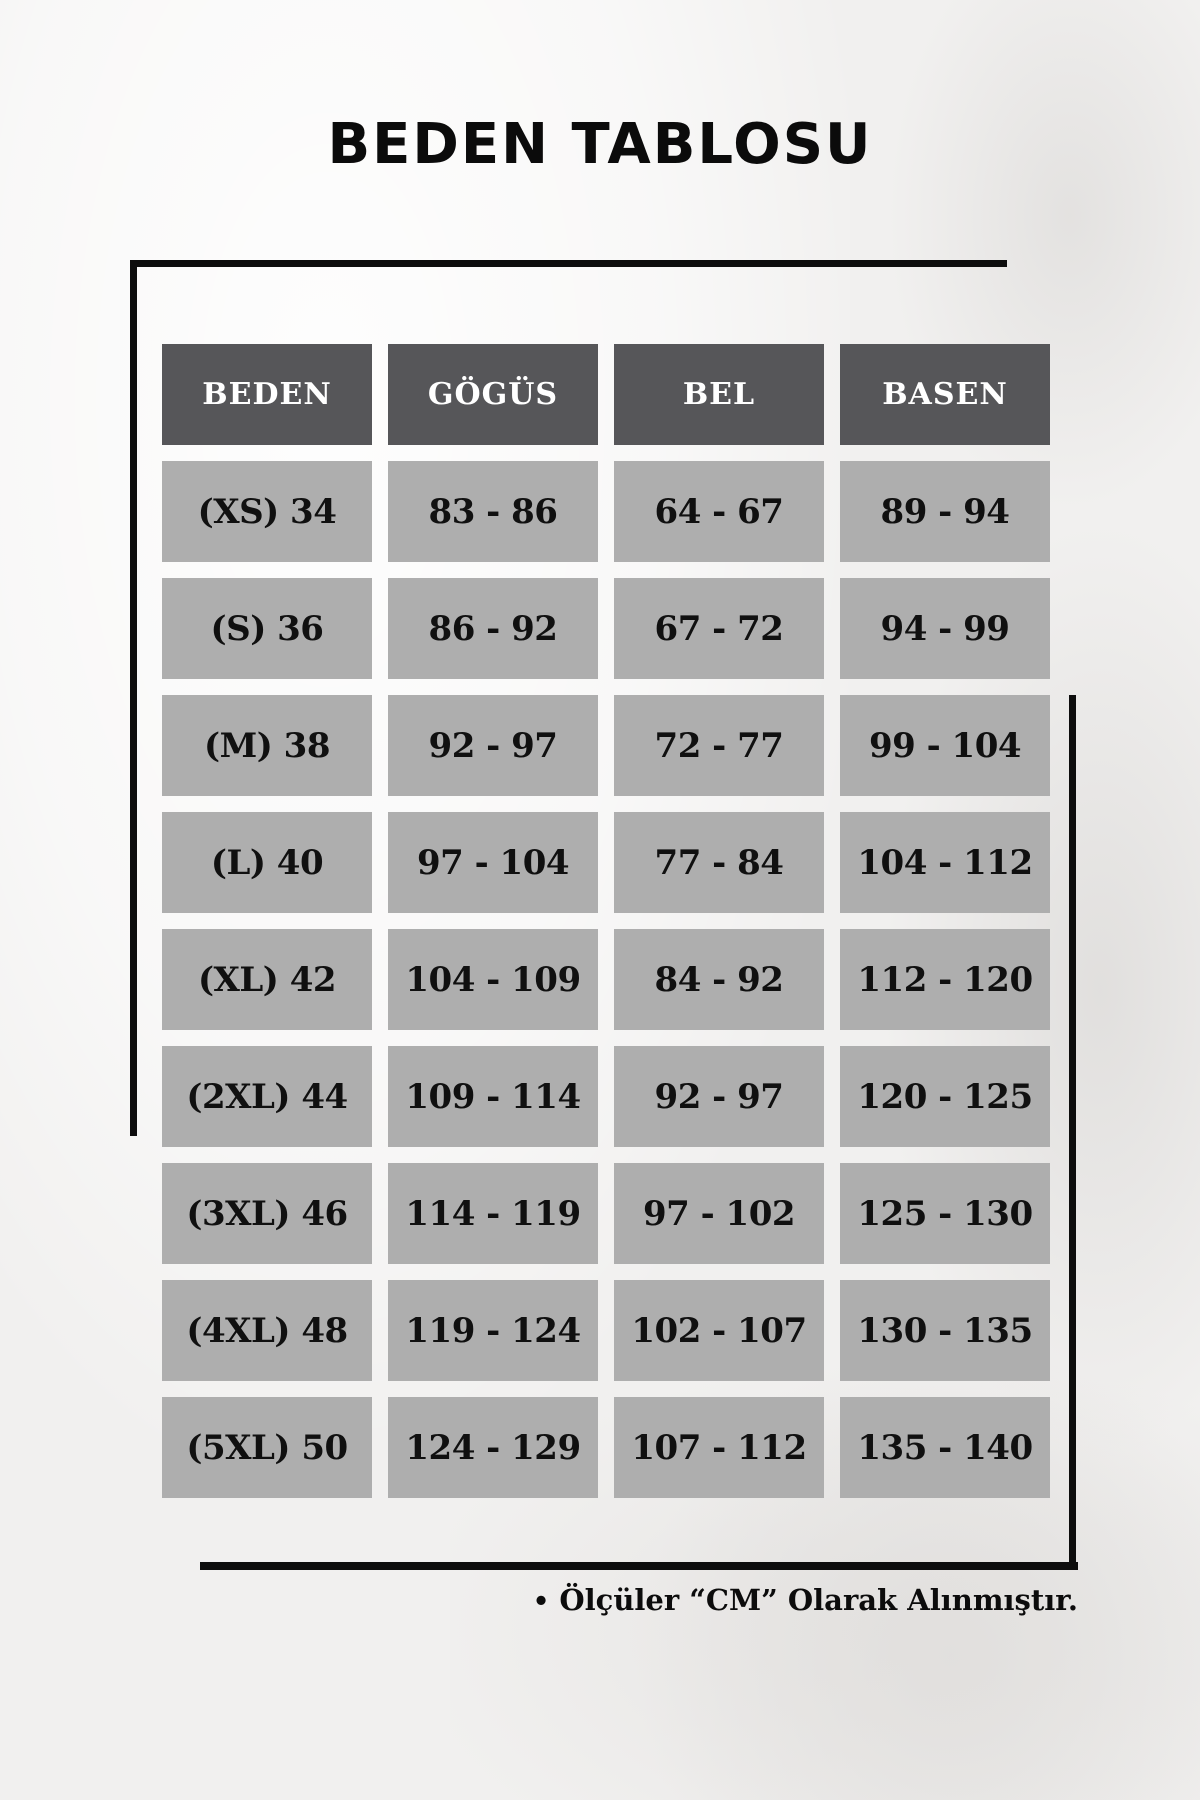 The height and width of the screenshot is (1800, 1200). What do you see at coordinates (267, 1447) in the screenshot?
I see `table-cell: (5XL) 50` at bounding box center [267, 1447].